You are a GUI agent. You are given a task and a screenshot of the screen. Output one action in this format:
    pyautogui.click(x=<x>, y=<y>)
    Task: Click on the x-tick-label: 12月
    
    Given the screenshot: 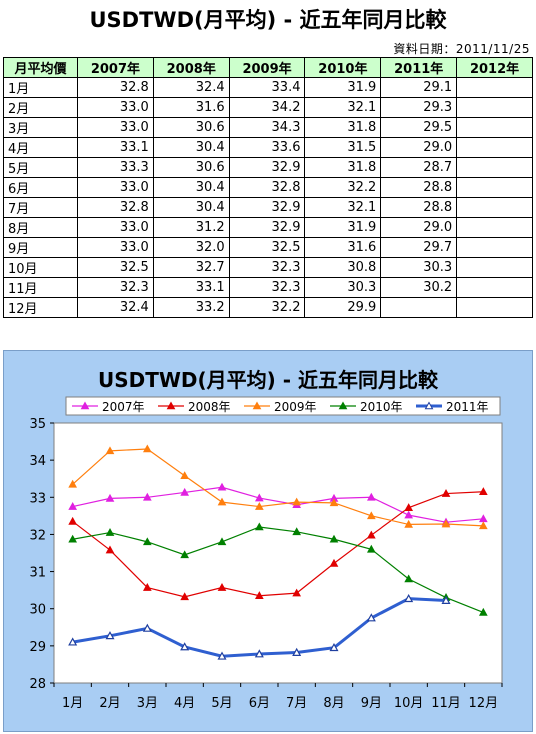 What is the action you would take?
    pyautogui.click(x=484, y=703)
    